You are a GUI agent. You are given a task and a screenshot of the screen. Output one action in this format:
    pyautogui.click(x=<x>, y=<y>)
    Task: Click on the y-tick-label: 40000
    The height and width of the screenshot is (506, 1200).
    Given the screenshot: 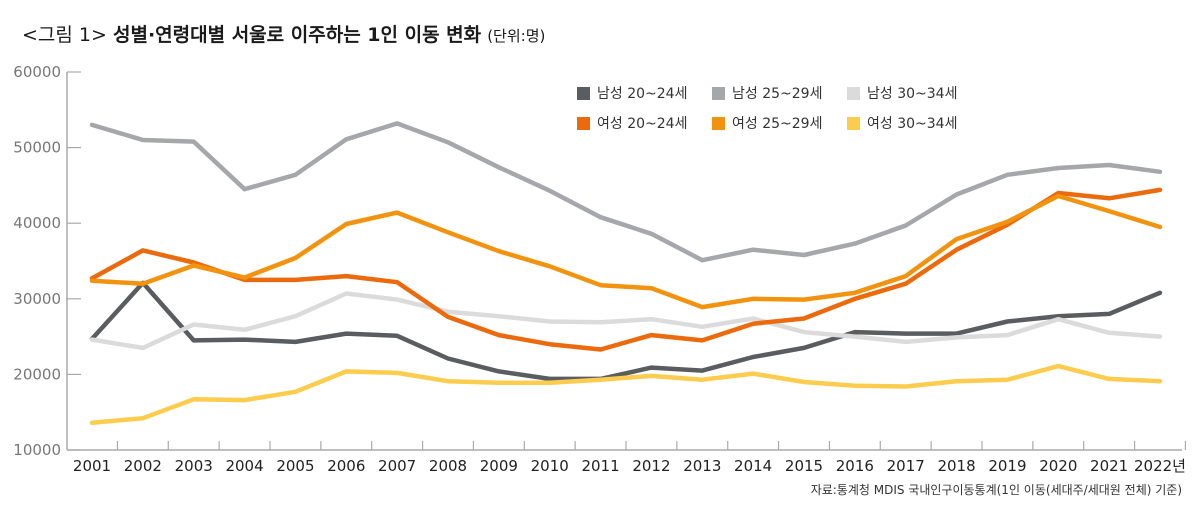 What is the action you would take?
    pyautogui.click(x=37, y=223)
    